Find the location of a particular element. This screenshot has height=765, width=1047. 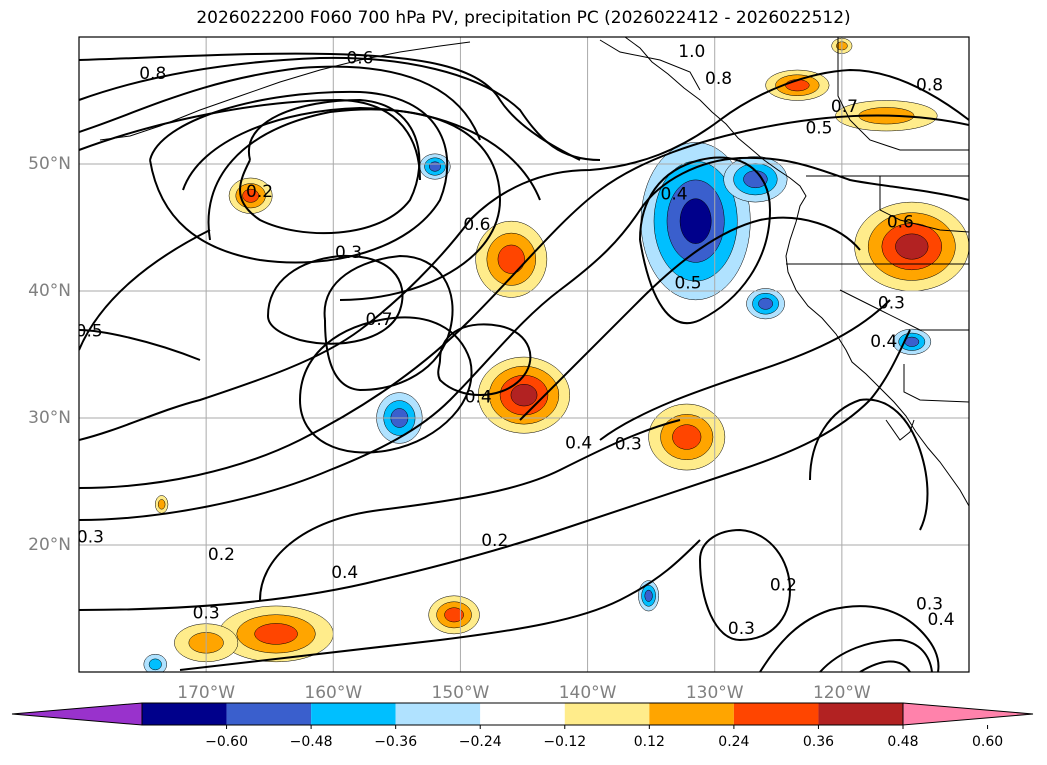

colorbar-outline is located at coordinates (522, 714).